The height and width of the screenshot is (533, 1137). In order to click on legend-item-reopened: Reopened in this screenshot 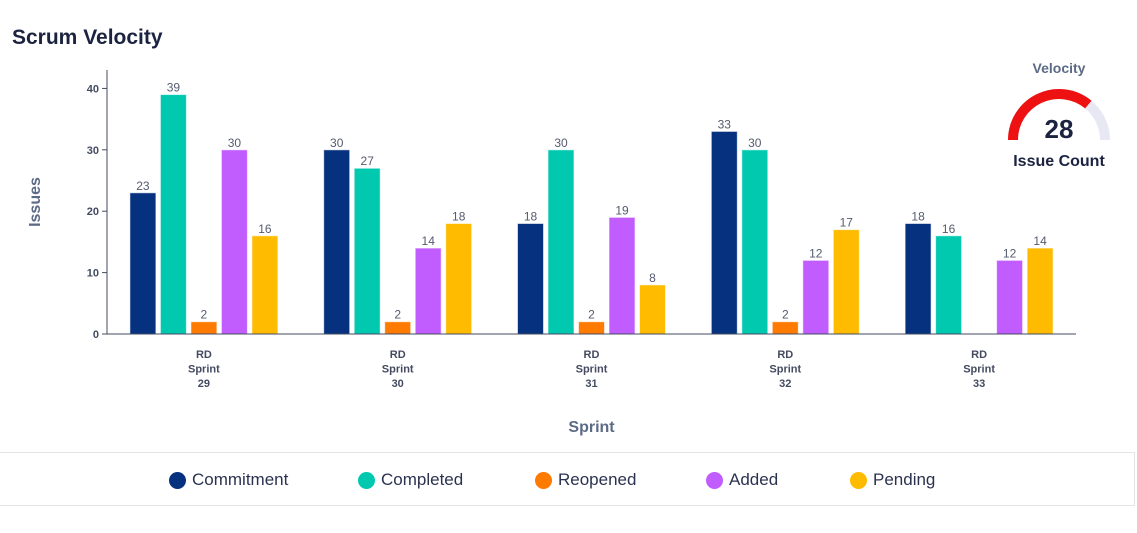, I will do `click(585, 480)`.